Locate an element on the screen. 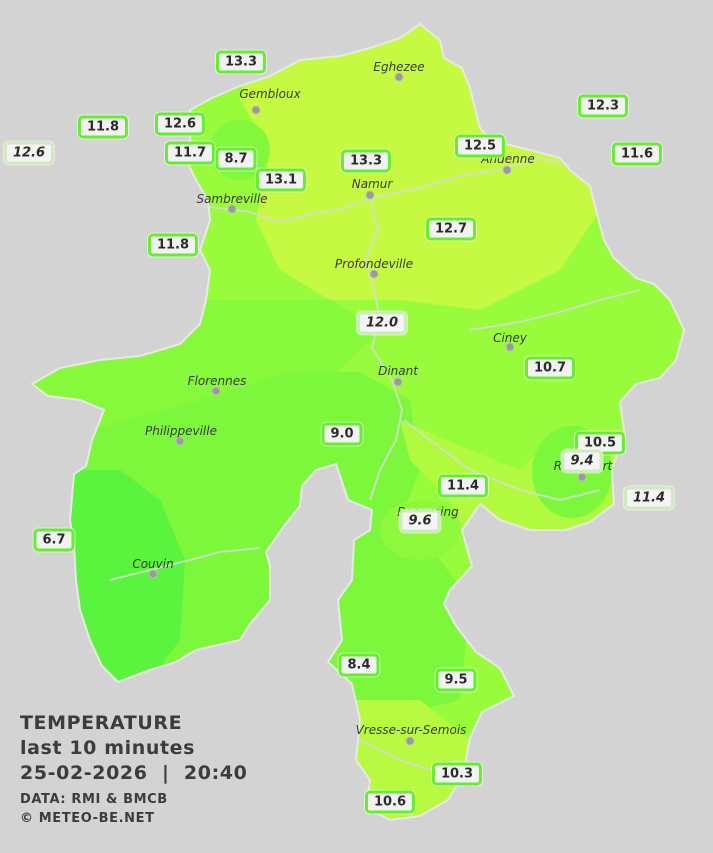  city-label-profondeville: Profondeville is located at coordinates (374, 264).